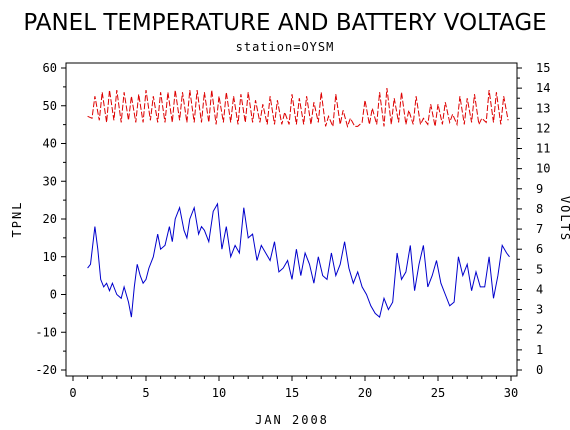  Describe the element at coordinates (17, 219) in the screenshot. I see `y-axis-label: TPNL` at that location.